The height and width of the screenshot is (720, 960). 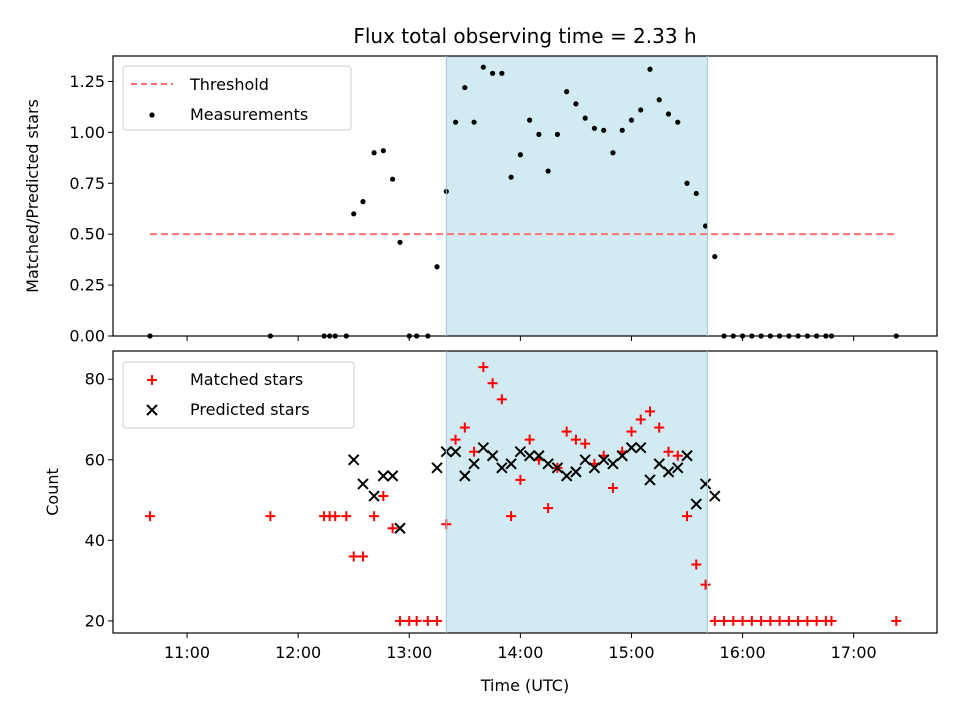 What do you see at coordinates (520, 652) in the screenshot?
I see `x-tick-label: 14:00` at bounding box center [520, 652].